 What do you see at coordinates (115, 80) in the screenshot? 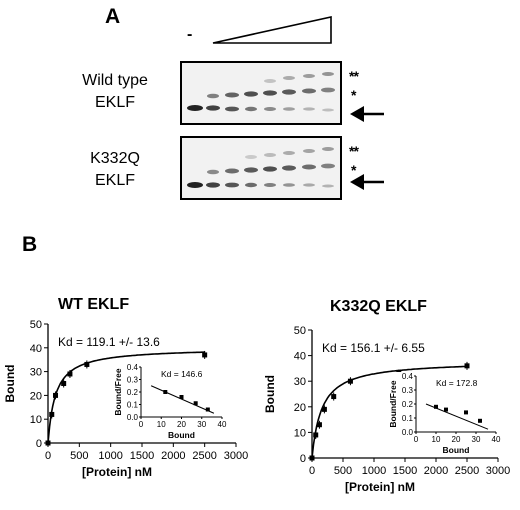
I see `row-label-line1: Wild type` at bounding box center [115, 80].